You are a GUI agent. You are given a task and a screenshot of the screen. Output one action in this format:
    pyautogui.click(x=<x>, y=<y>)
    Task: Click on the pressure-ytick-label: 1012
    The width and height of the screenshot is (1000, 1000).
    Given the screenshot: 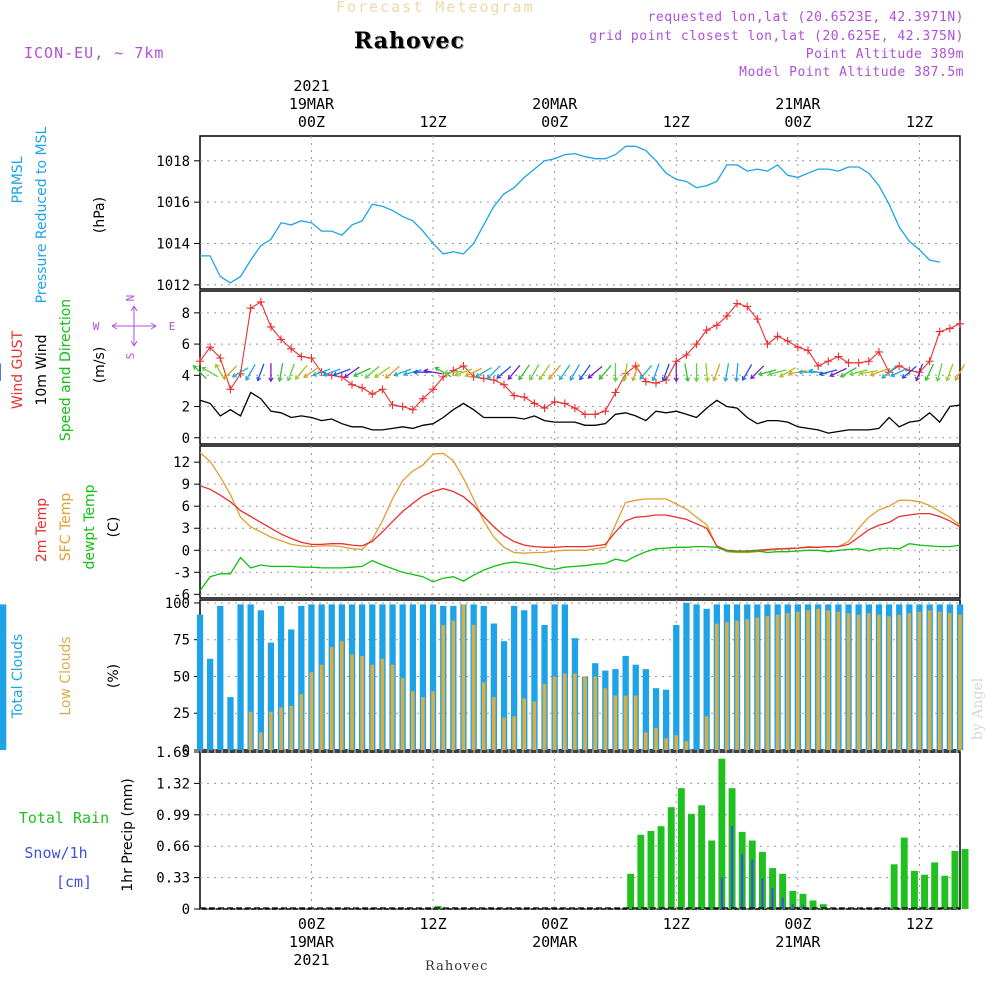 What is the action you would take?
    pyautogui.click(x=173, y=286)
    